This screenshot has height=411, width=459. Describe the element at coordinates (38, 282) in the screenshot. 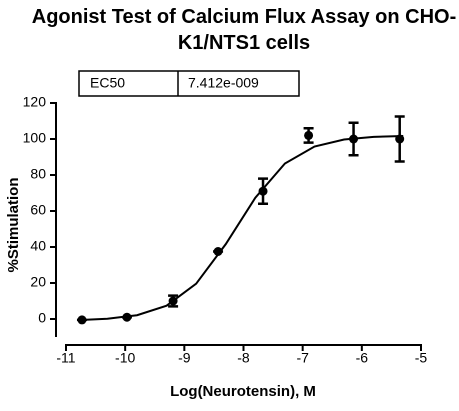

I see `y-tick-label: 20` at that location.